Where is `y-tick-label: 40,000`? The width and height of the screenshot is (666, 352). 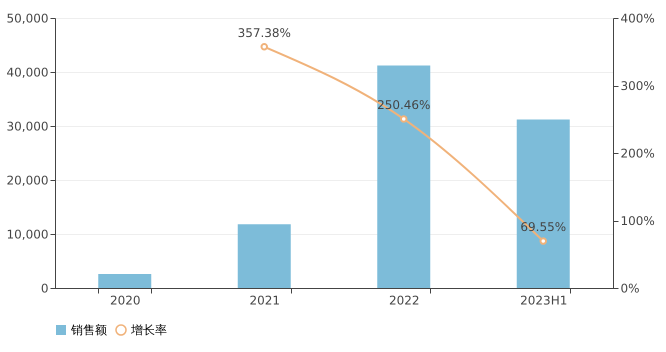 y-tick-label: 40,000 is located at coordinates (27, 73).